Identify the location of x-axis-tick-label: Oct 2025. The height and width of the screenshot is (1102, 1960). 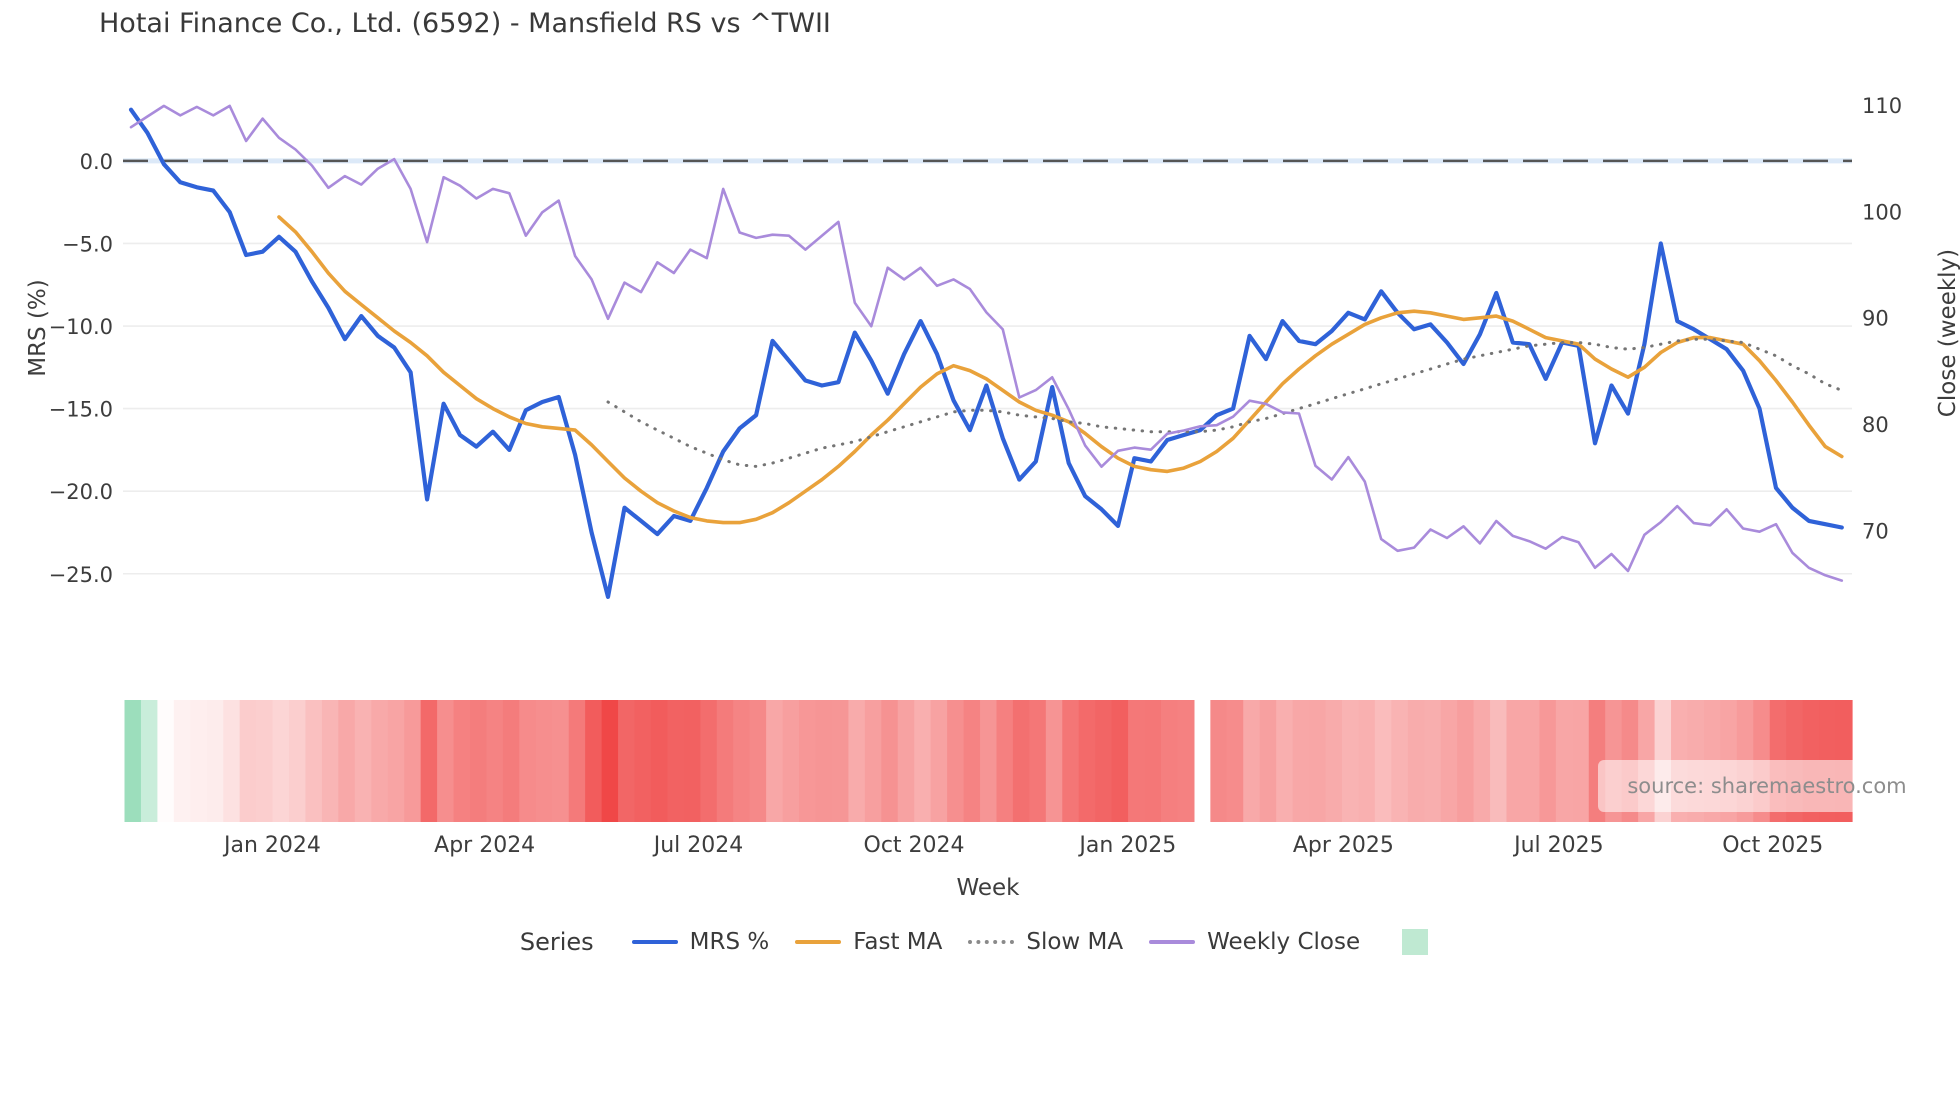
(1772, 845).